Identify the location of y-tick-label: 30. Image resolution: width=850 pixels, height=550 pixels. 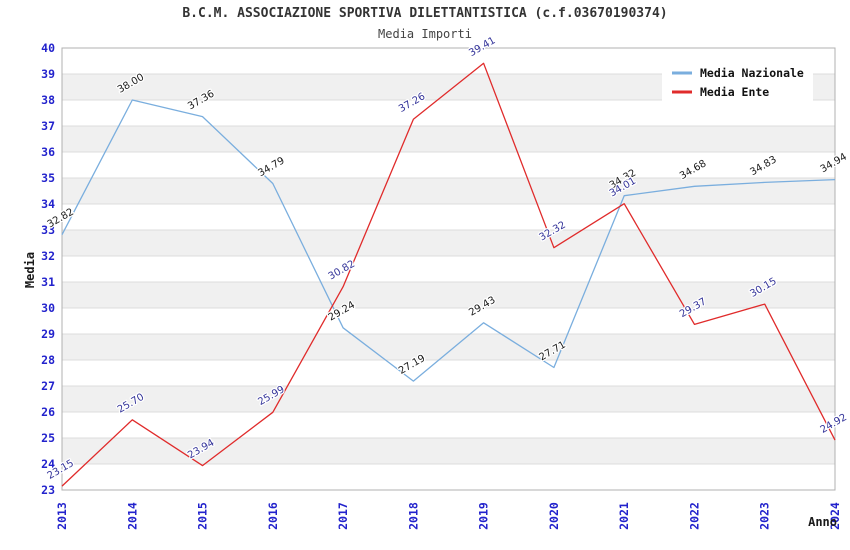
(48, 308).